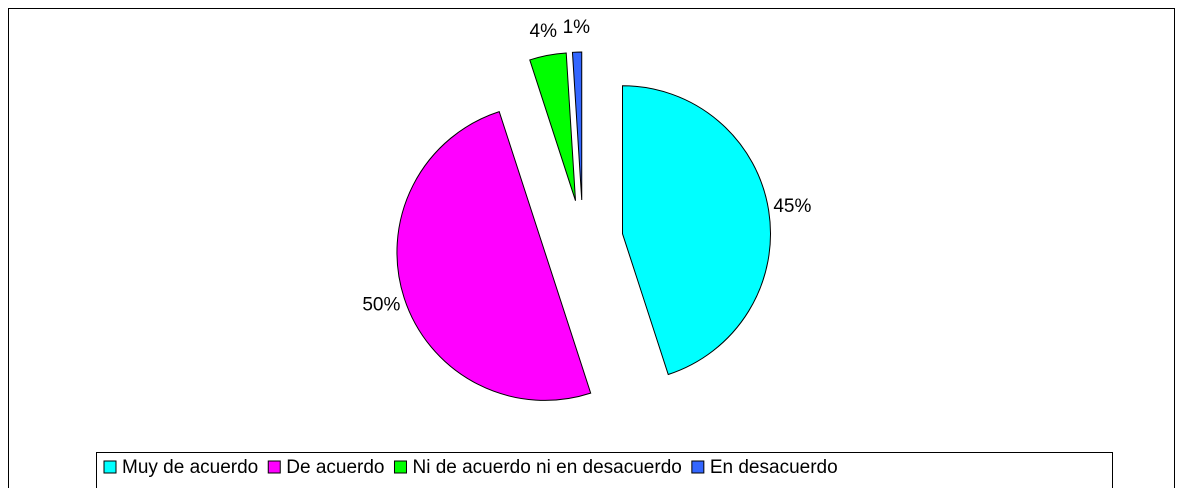 The height and width of the screenshot is (488, 1184). What do you see at coordinates (544, 31) in the screenshot?
I see `data-label: 4%` at bounding box center [544, 31].